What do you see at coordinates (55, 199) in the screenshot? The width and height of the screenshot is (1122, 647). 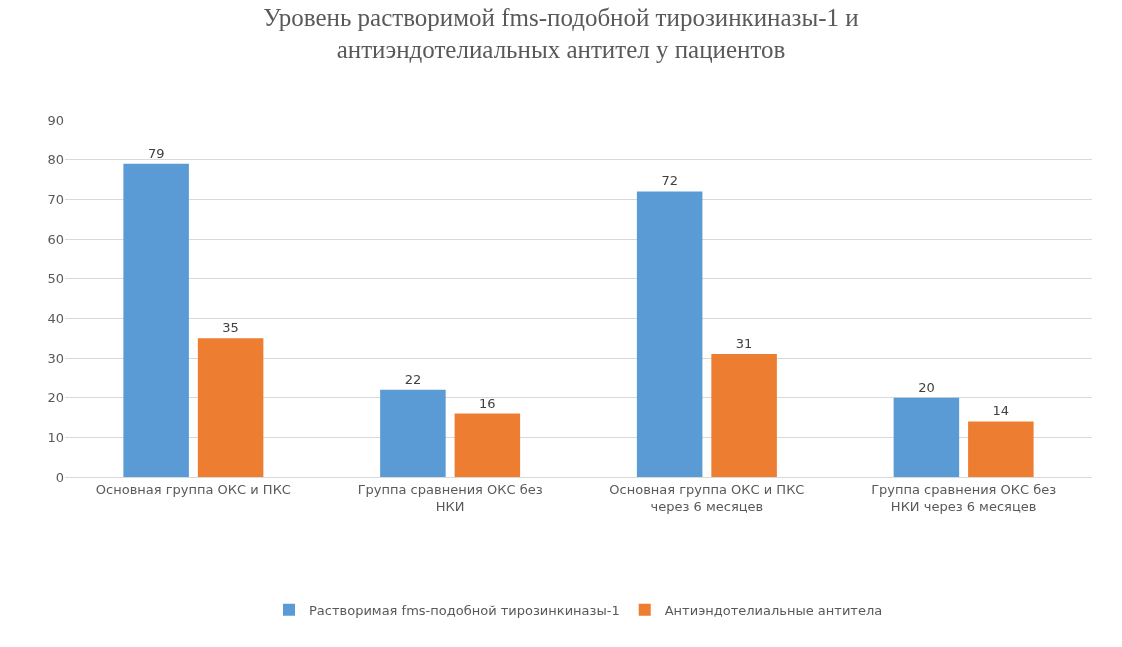 I see `y-tick-label: 70` at bounding box center [55, 199].